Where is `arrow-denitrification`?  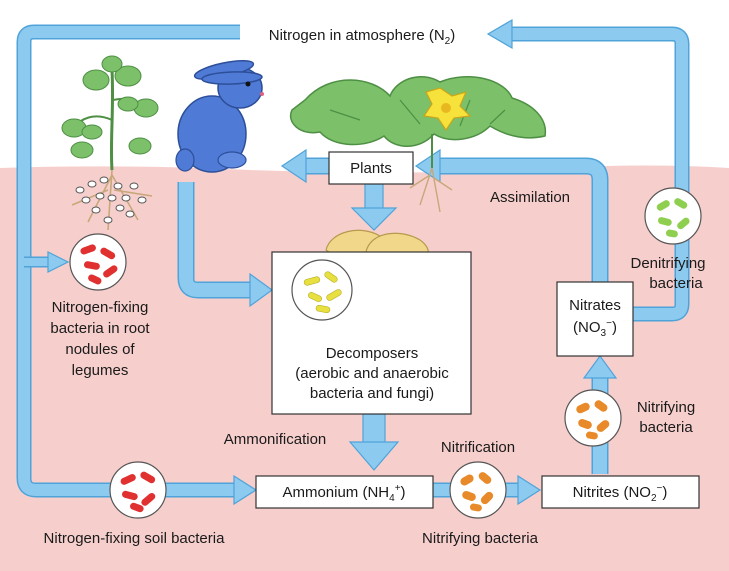
arrow-denitrification is located at coordinates (588, 170).